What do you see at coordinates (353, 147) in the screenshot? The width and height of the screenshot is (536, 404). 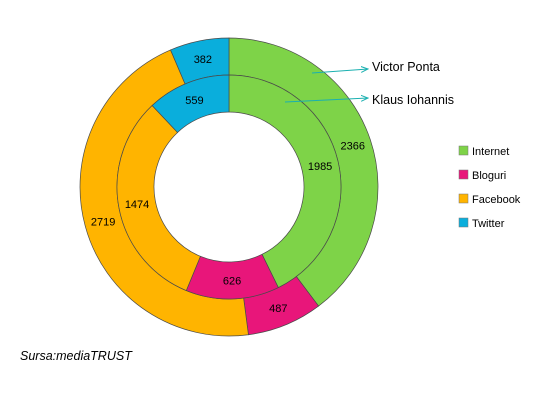 I see `value-label-victor-ponta-internet: 2366` at bounding box center [353, 147].